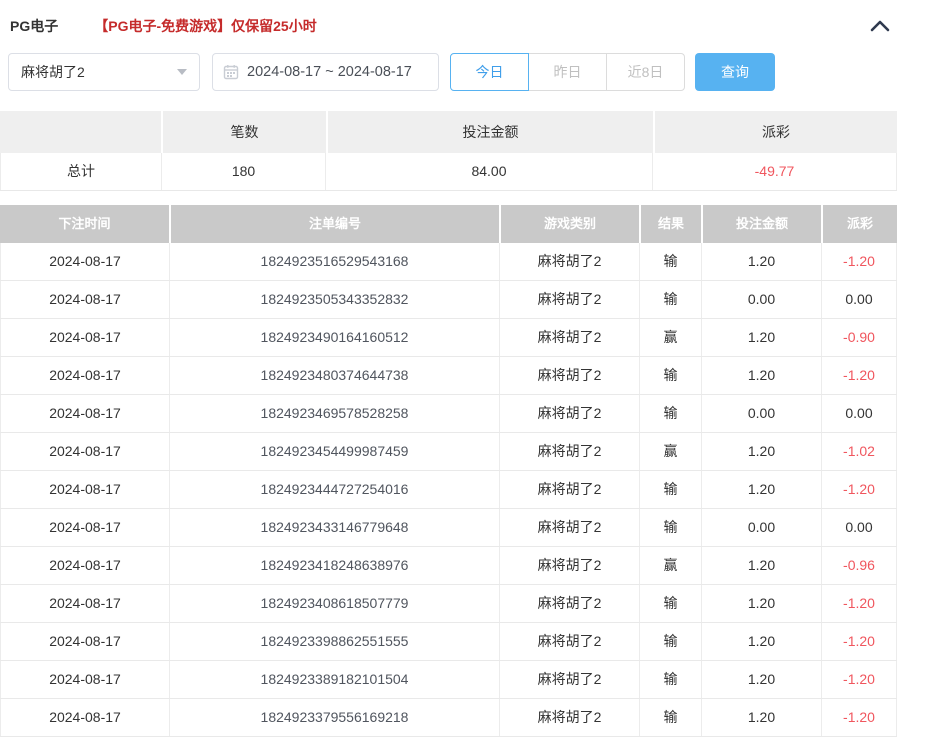  I want to click on cell-order-id: 1824923444727254016, so click(335, 489).